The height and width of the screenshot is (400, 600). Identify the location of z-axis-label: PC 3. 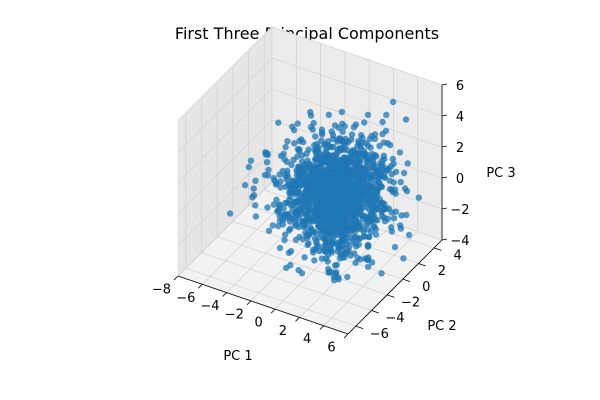
(500, 173).